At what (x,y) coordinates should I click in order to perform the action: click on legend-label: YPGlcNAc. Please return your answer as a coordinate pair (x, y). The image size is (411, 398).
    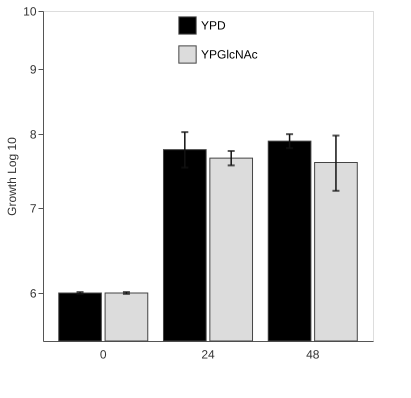
    Looking at the image, I should click on (229, 55).